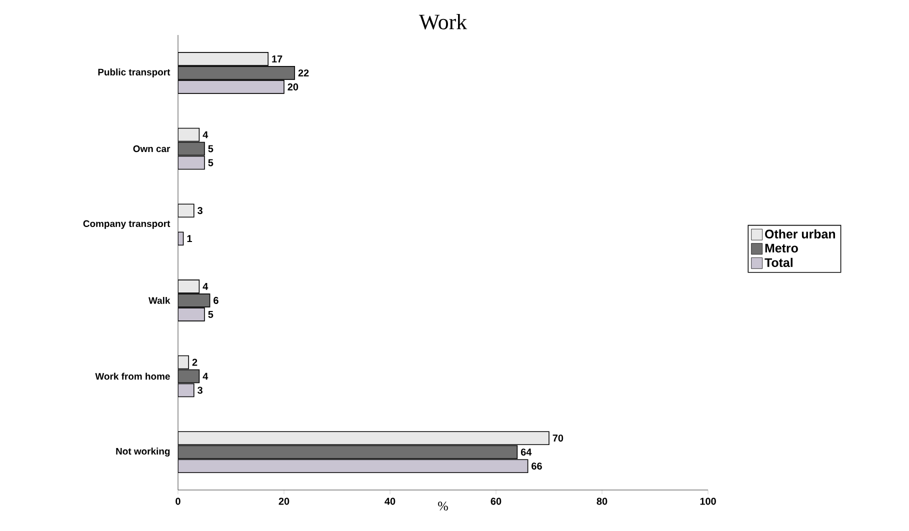 This screenshot has height=531, width=909. Describe the element at coordinates (390, 501) in the screenshot. I see `x-tick-label: 40` at that location.